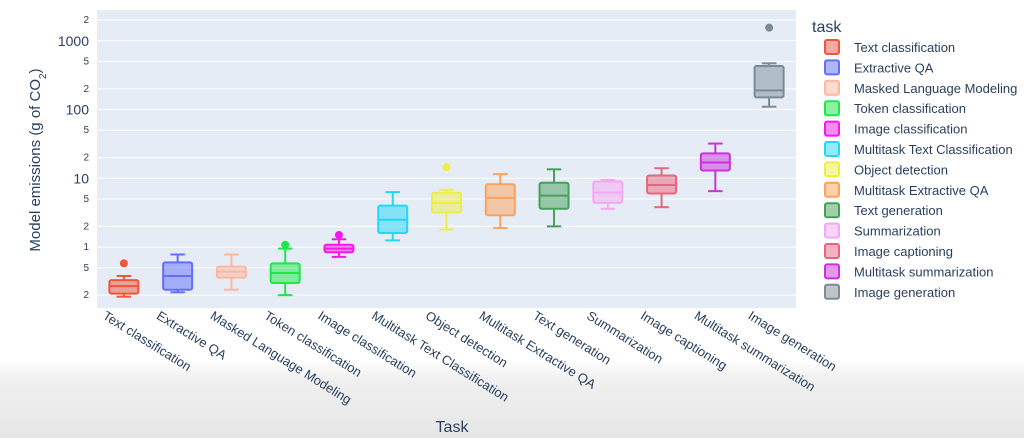 This screenshot has width=1024, height=443. I want to click on y-tick-labels: 2 5 1 2 5 10 2 5 100 2 5 1000 2, so click(74, 158).